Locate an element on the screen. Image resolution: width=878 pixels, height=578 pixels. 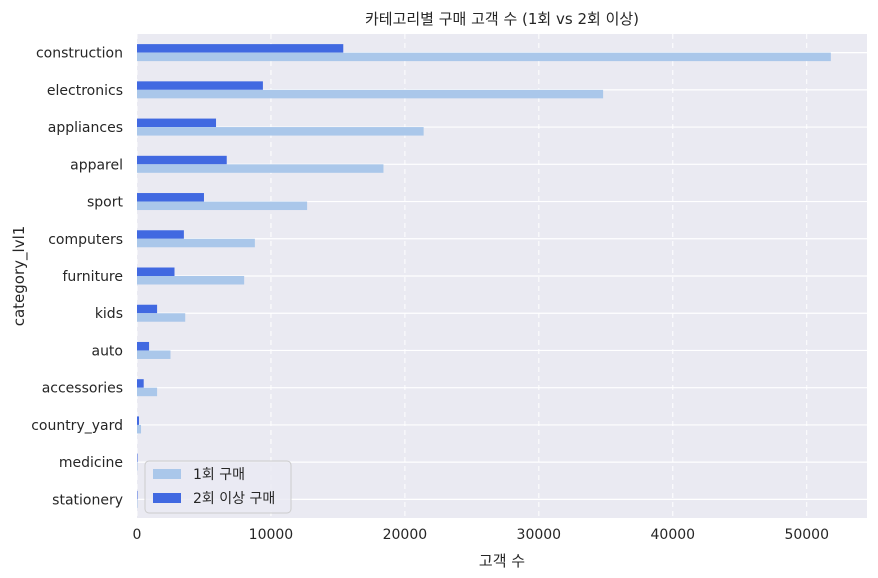
bar-repeat-sport is located at coordinates (170, 197).